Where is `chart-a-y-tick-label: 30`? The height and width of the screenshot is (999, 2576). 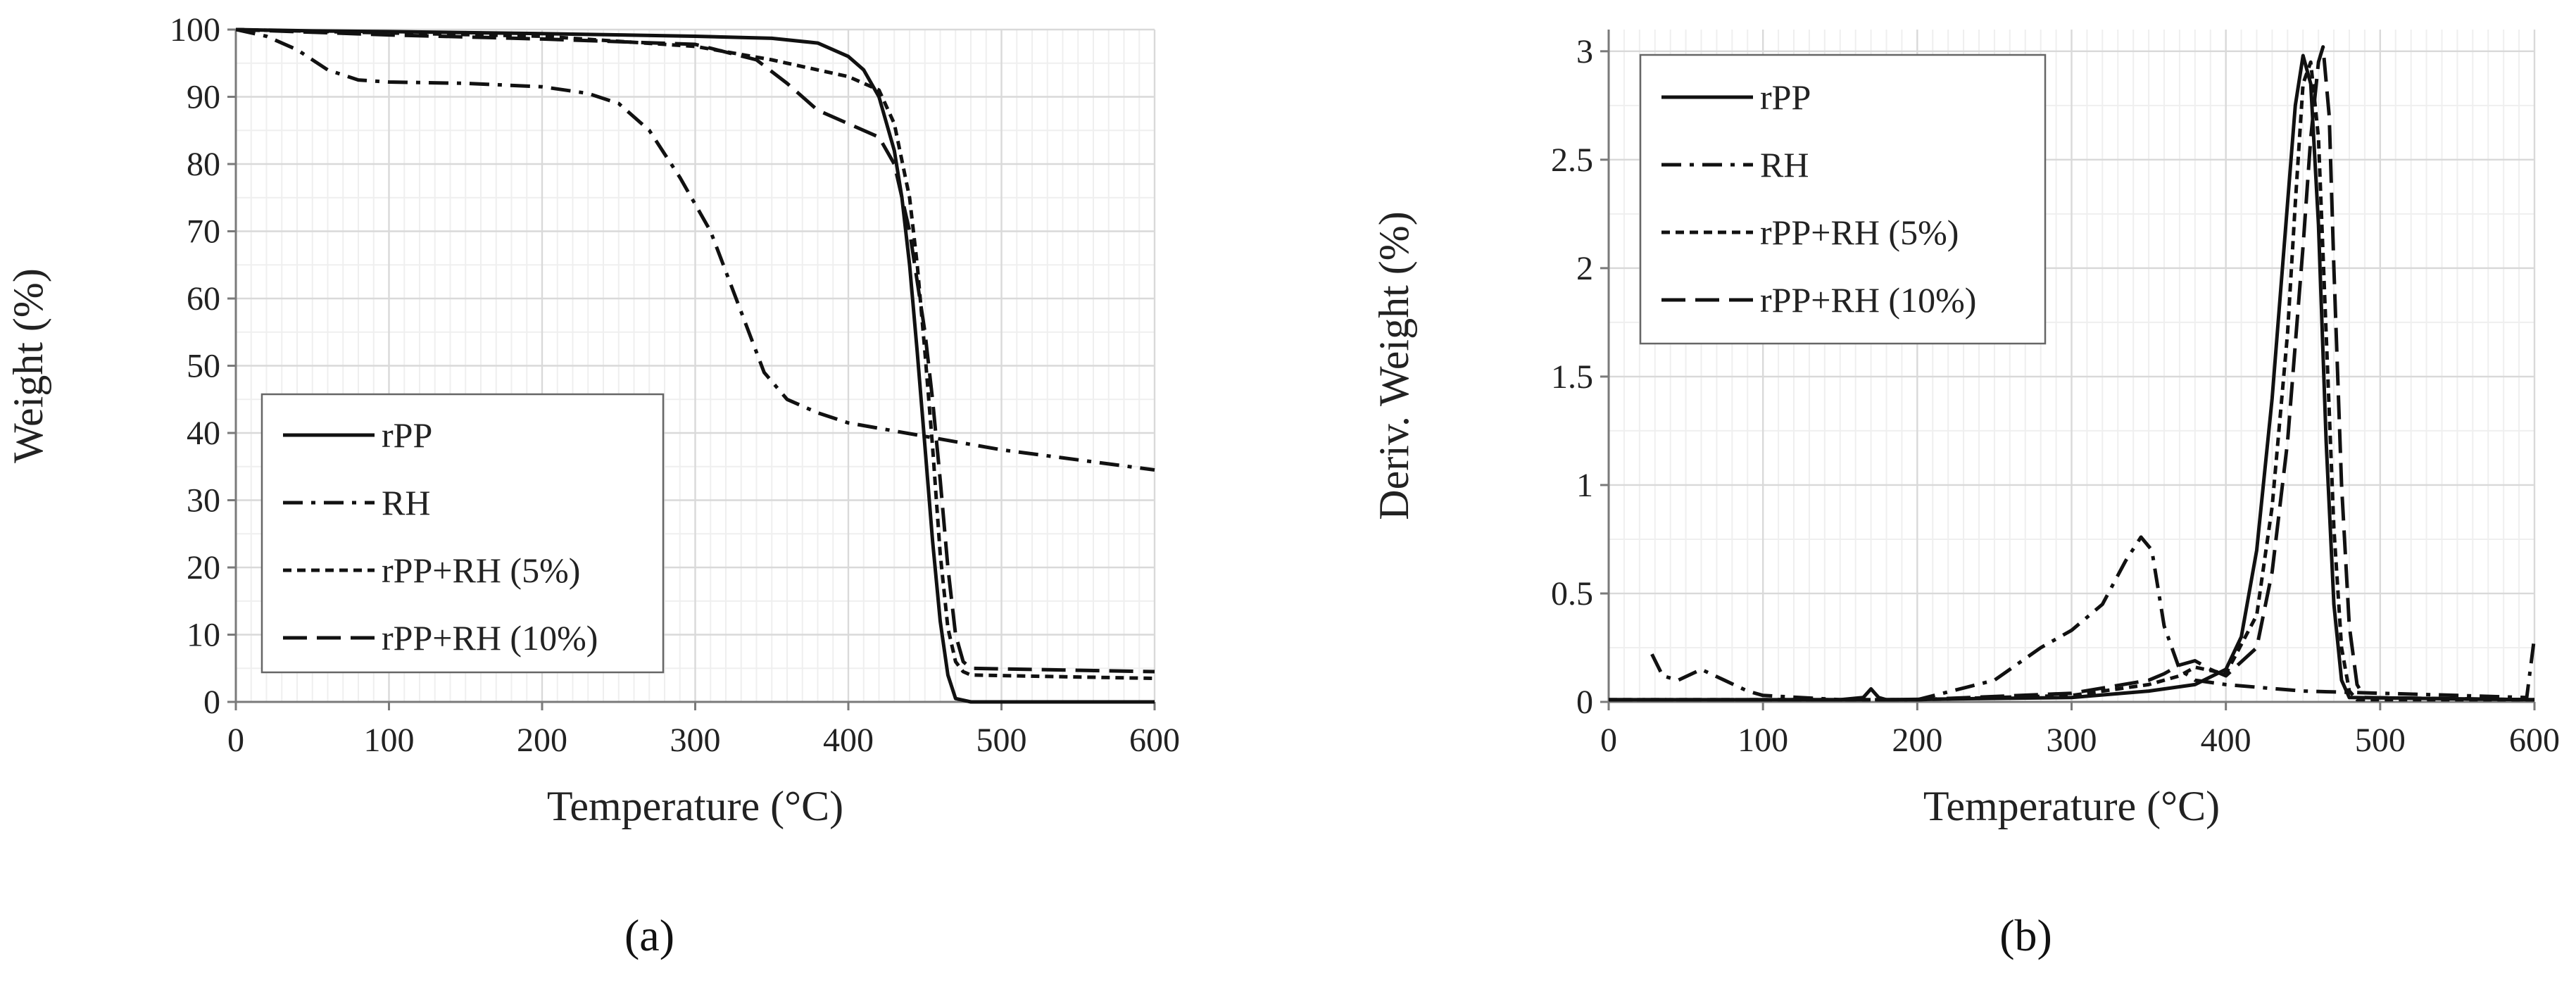 chart-a-y-tick-label: 30 is located at coordinates (203, 501).